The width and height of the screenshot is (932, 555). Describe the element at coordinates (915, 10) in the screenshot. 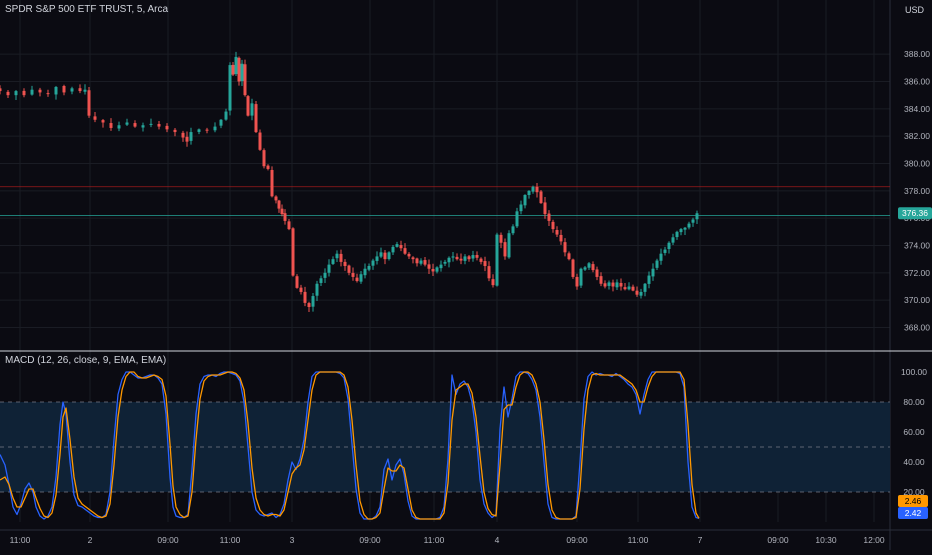

I see `currency-label: USD` at that location.